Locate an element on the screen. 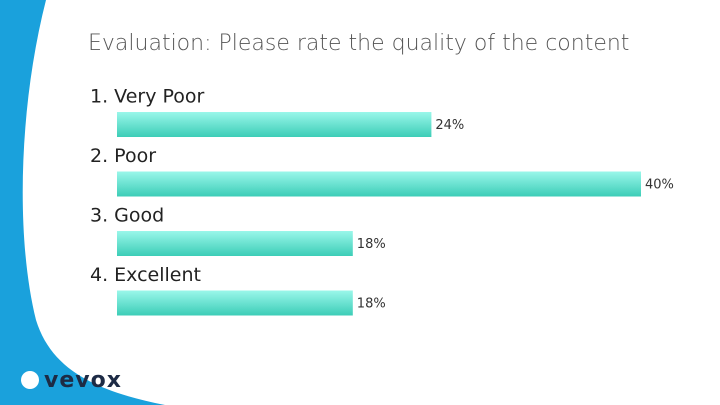  category-label: 3. Good is located at coordinates (127, 216).